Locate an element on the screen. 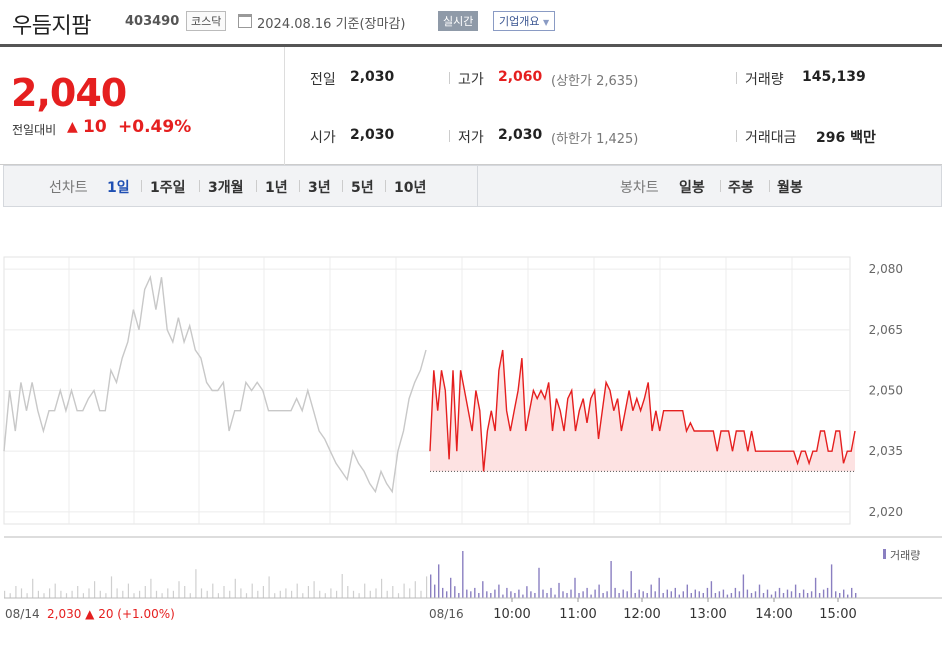 The image size is (942, 646). tab-5year: 5년 is located at coordinates (362, 188).